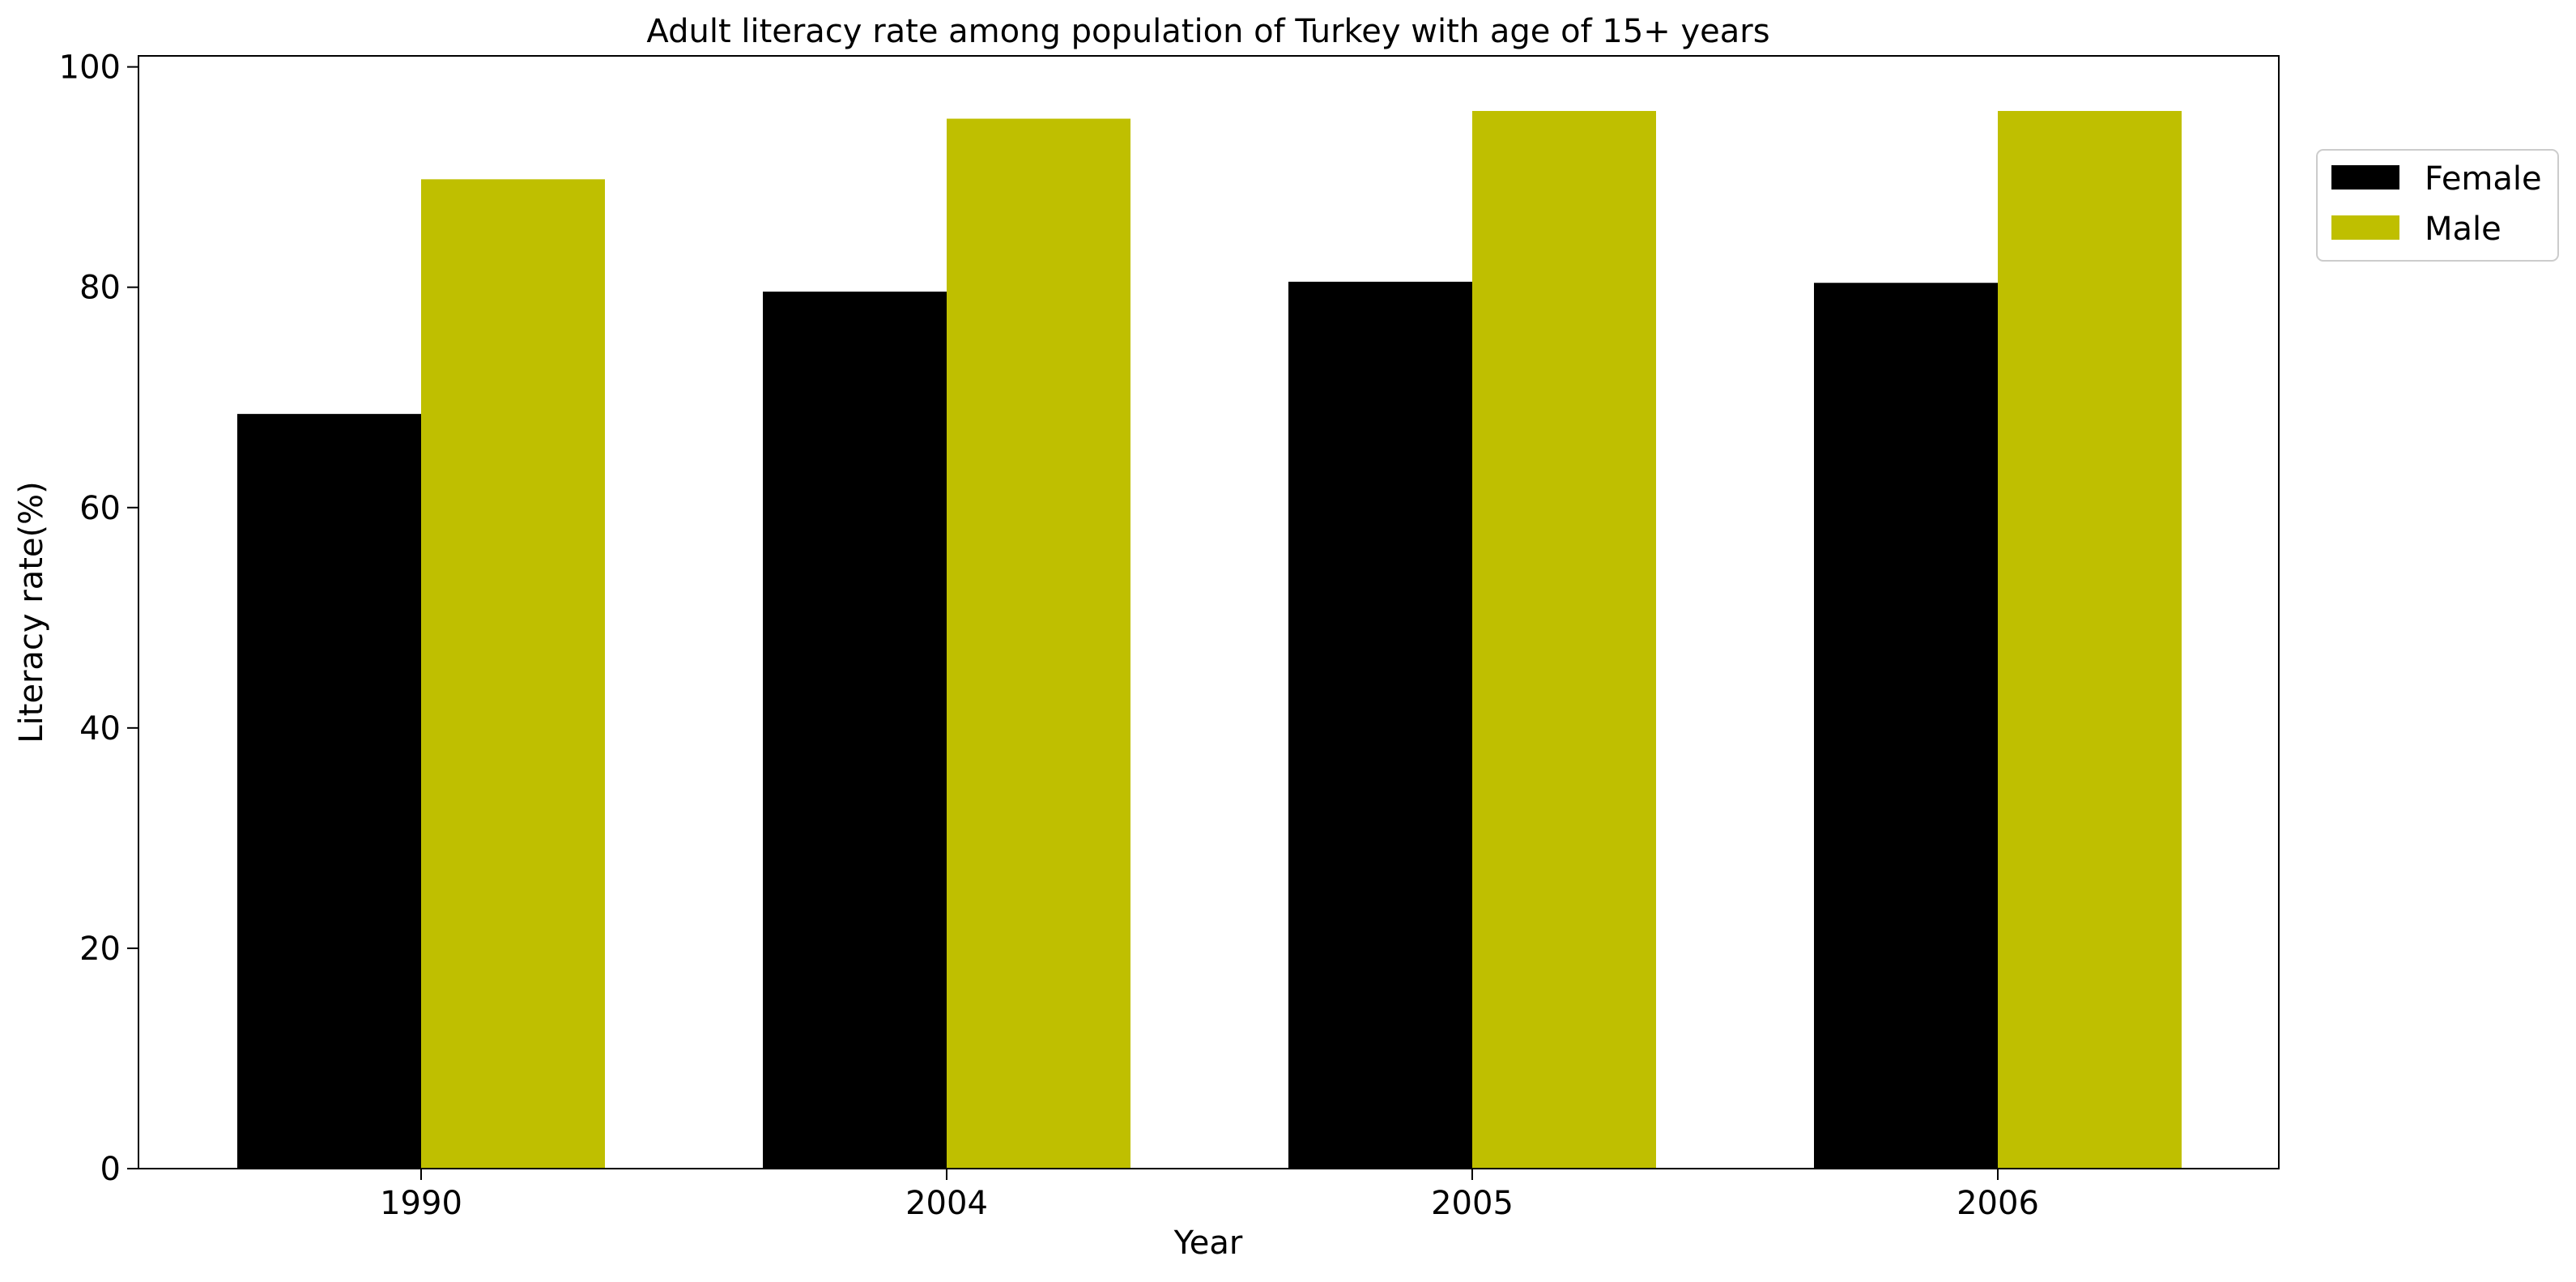 The height and width of the screenshot is (1282, 2576). I want to click on bar-female-2006, so click(1906, 726).